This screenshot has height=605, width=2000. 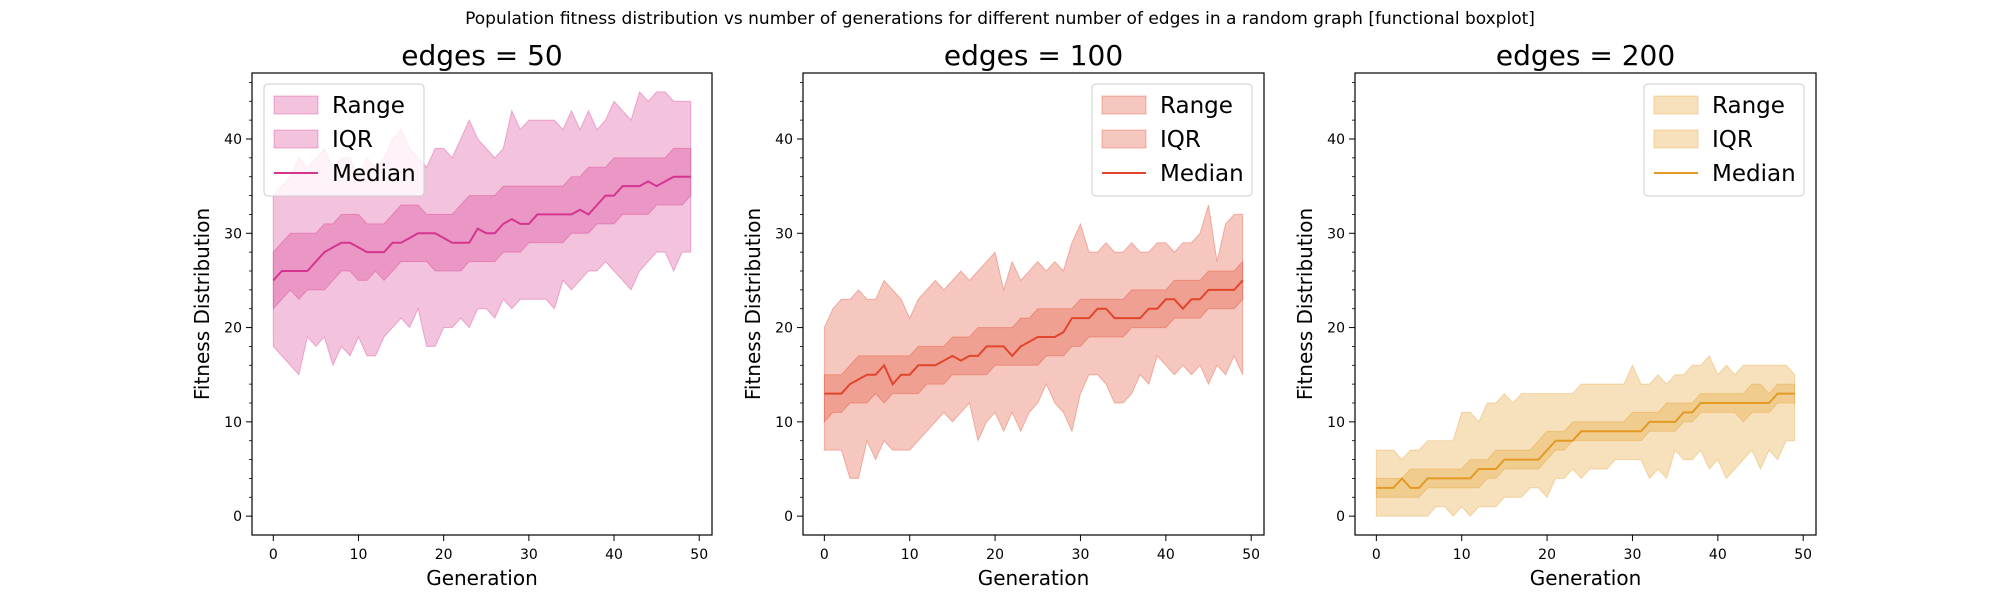 I want to click on panel-title: edges = 100, so click(x=1033, y=55).